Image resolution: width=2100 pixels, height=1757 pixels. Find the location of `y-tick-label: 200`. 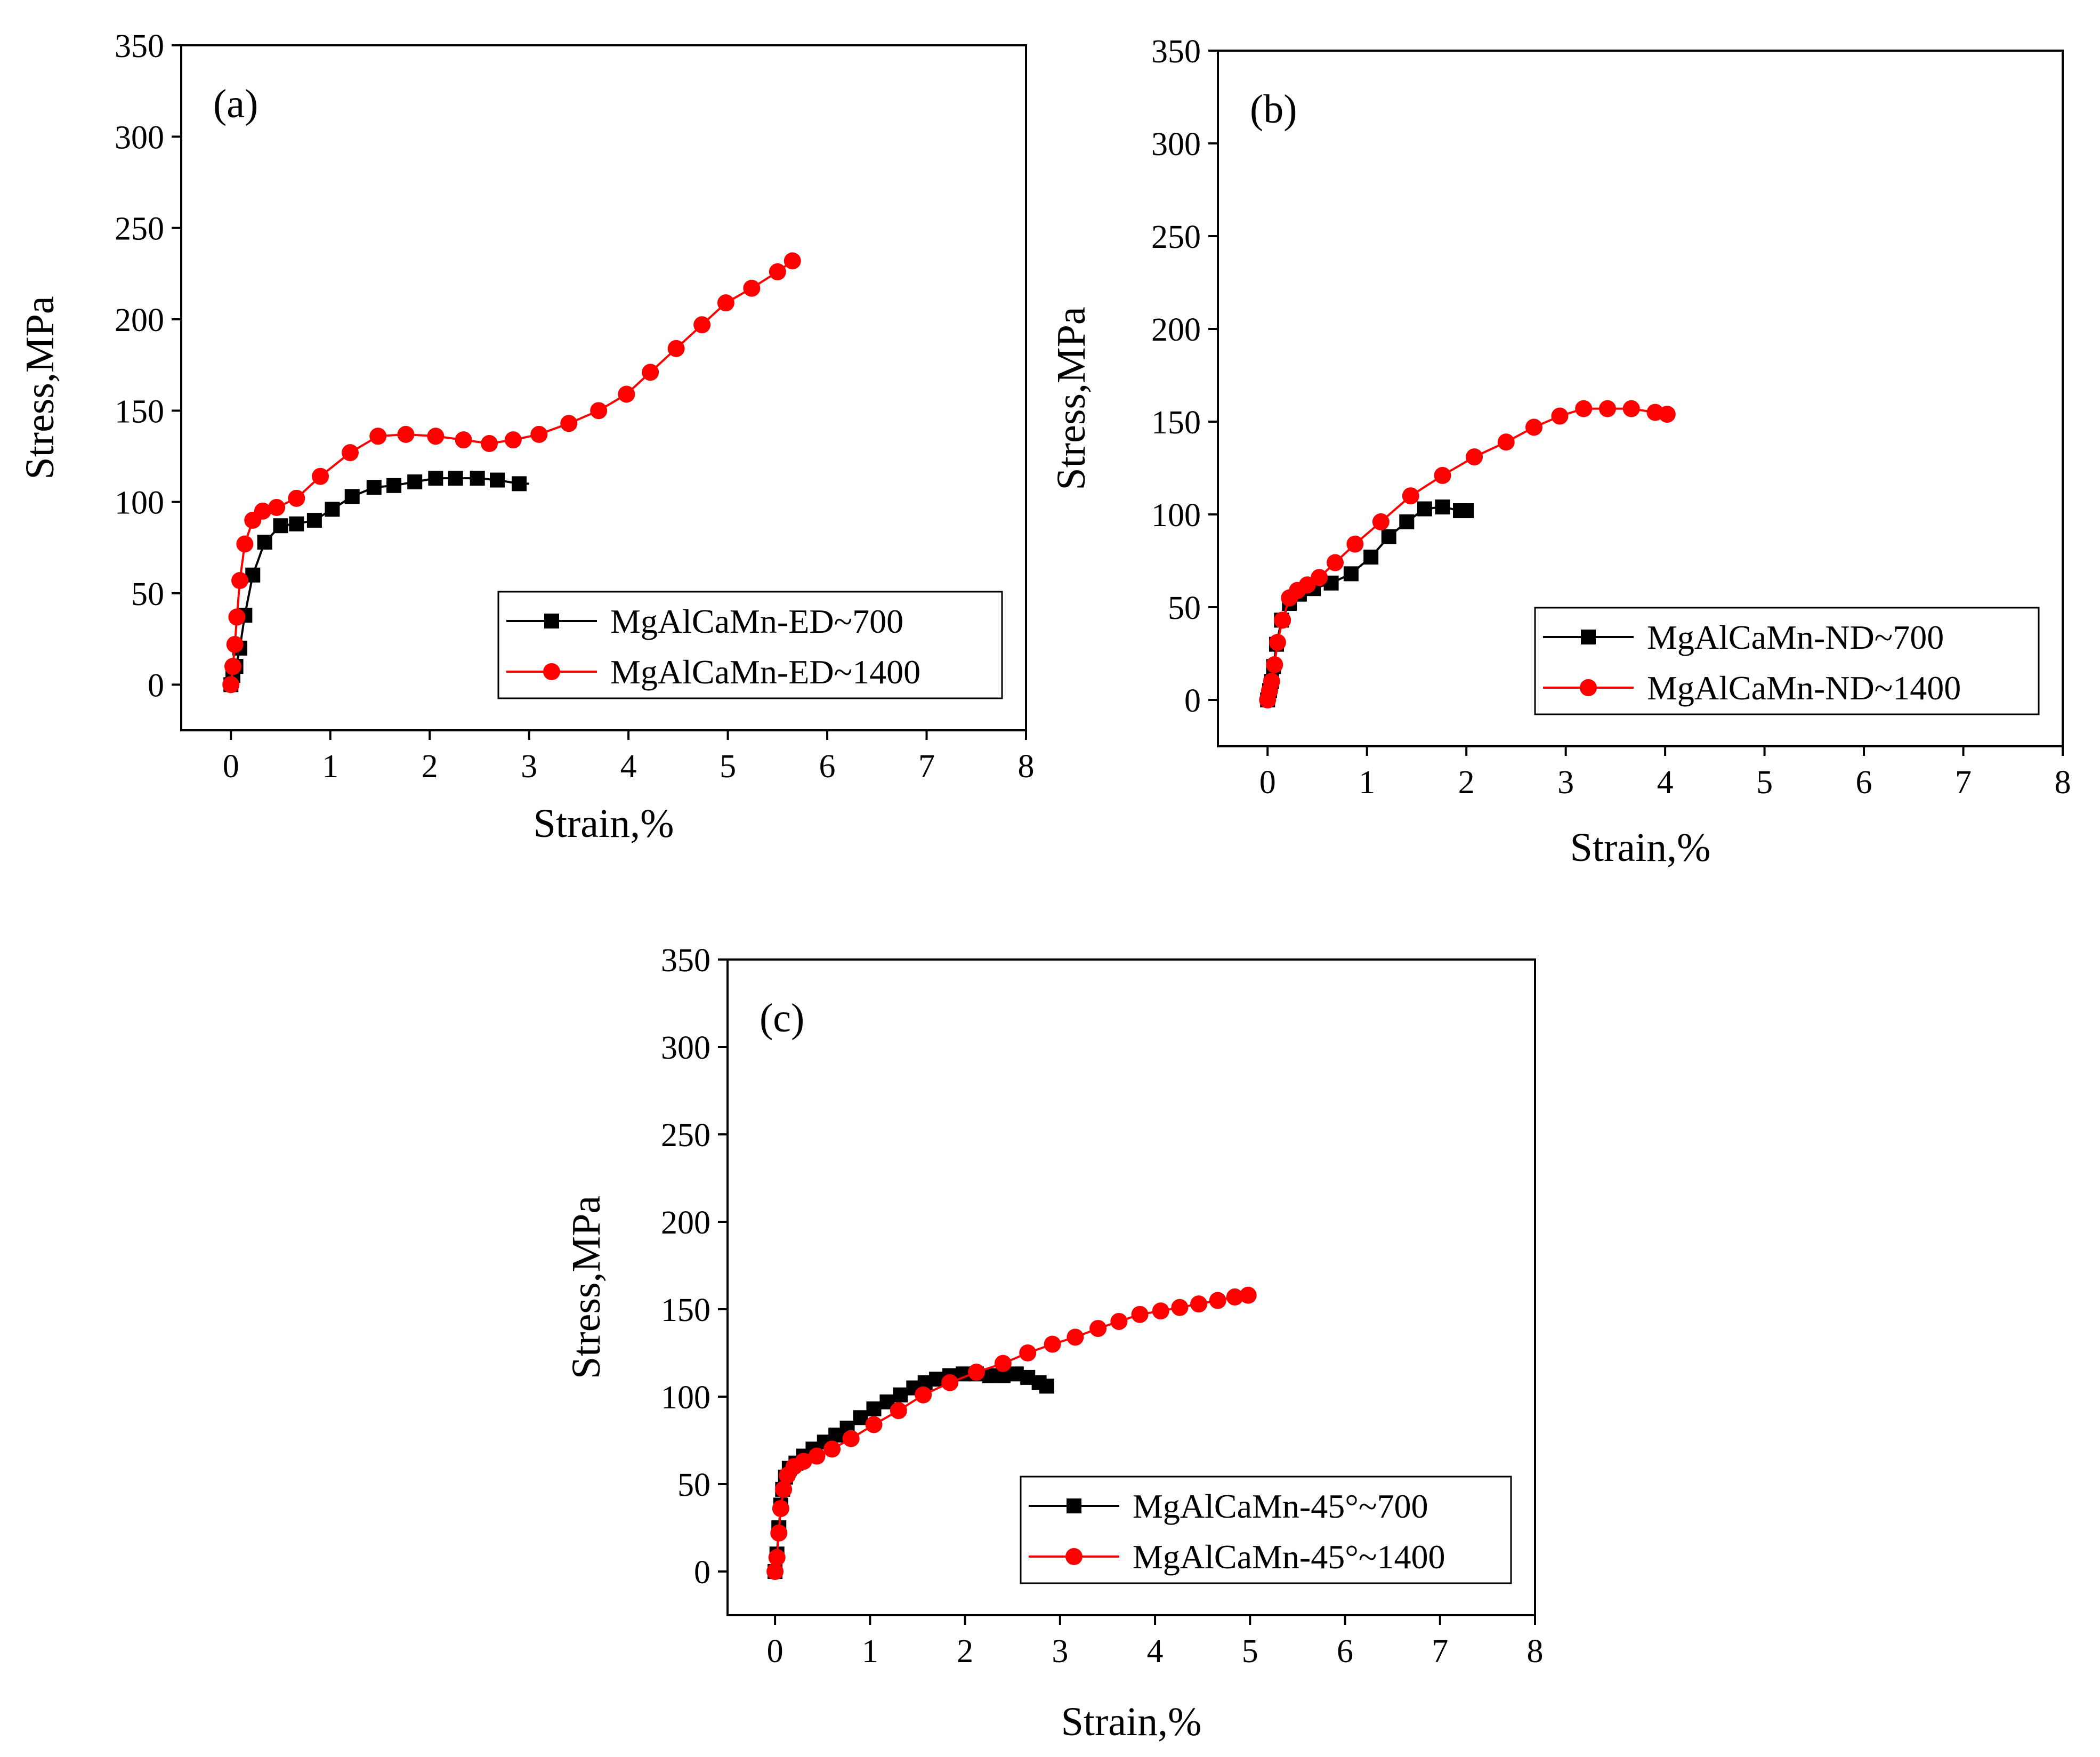

y-tick-label: 200 is located at coordinates (1176, 330).